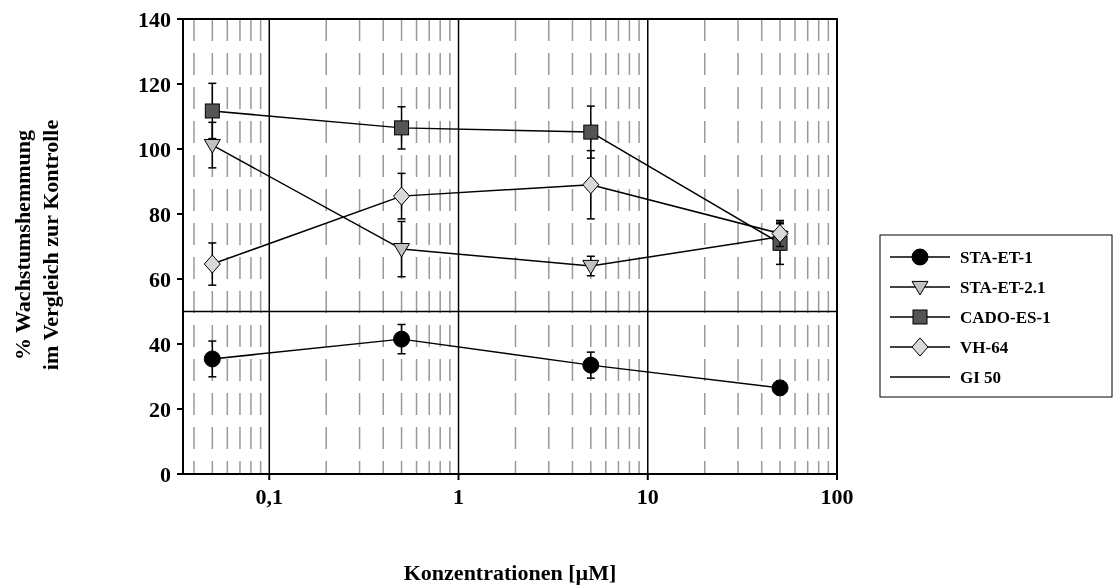 The width and height of the screenshot is (1120, 587). What do you see at coordinates (269, 496) in the screenshot?
I see `x-tick-label: 0,1` at bounding box center [269, 496].